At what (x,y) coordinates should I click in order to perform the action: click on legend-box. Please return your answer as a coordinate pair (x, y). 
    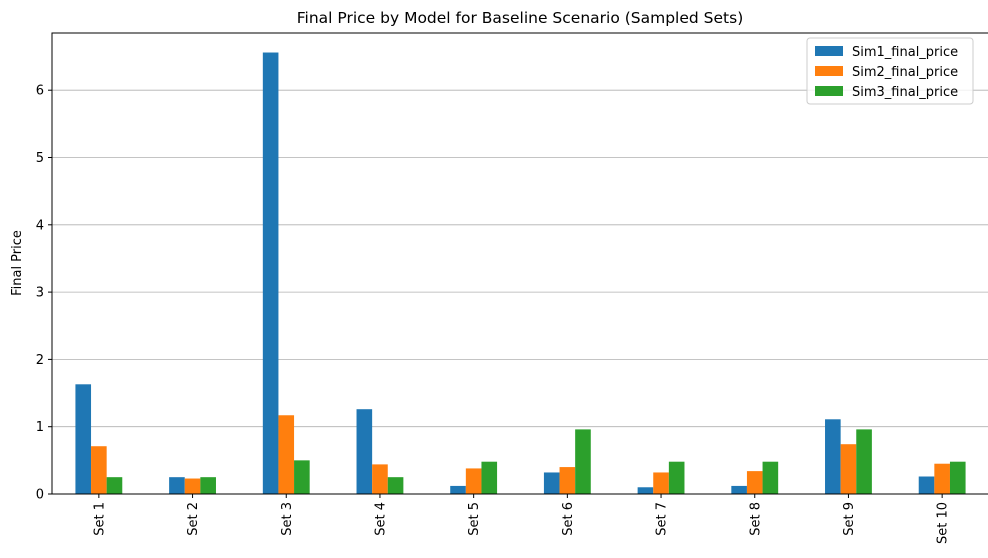
    Looking at the image, I should click on (890, 71).